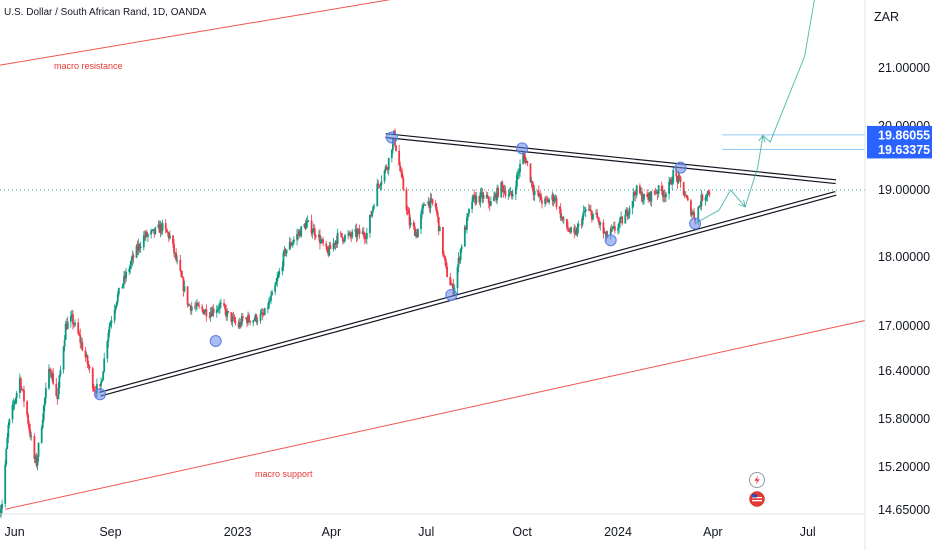 Image resolution: width=932 pixels, height=550 pixels. I want to click on y-tick-label: 15.80000, so click(904, 419).